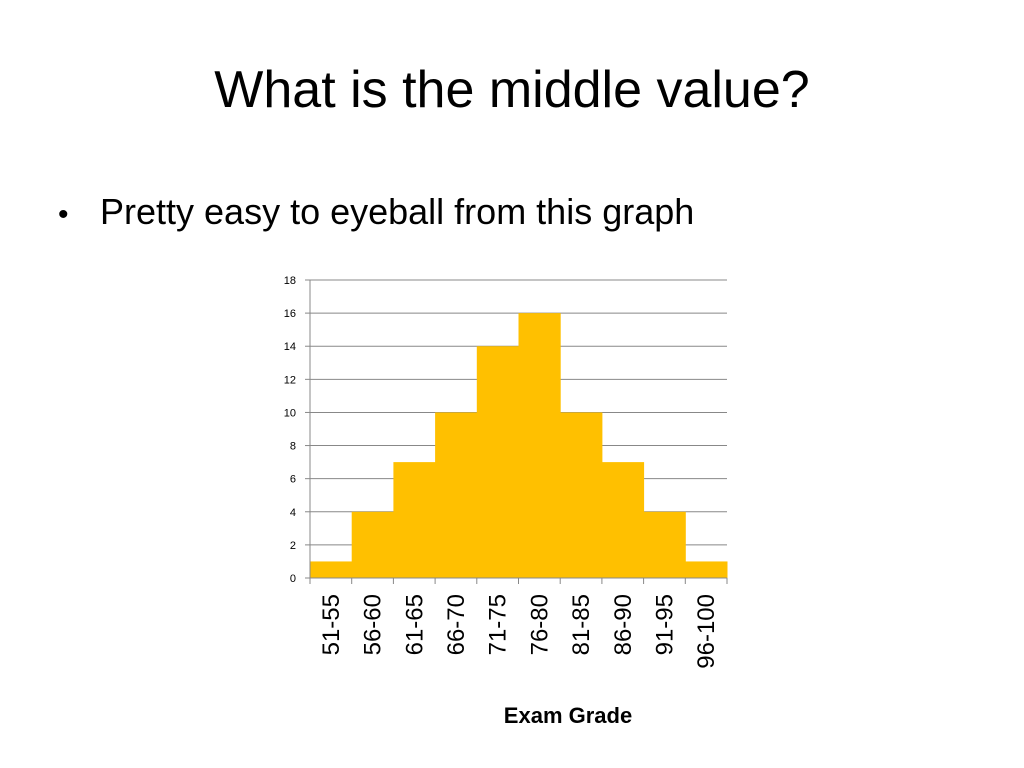  What do you see at coordinates (331, 624) in the screenshot?
I see `x-tick-label: 51-55` at bounding box center [331, 624].